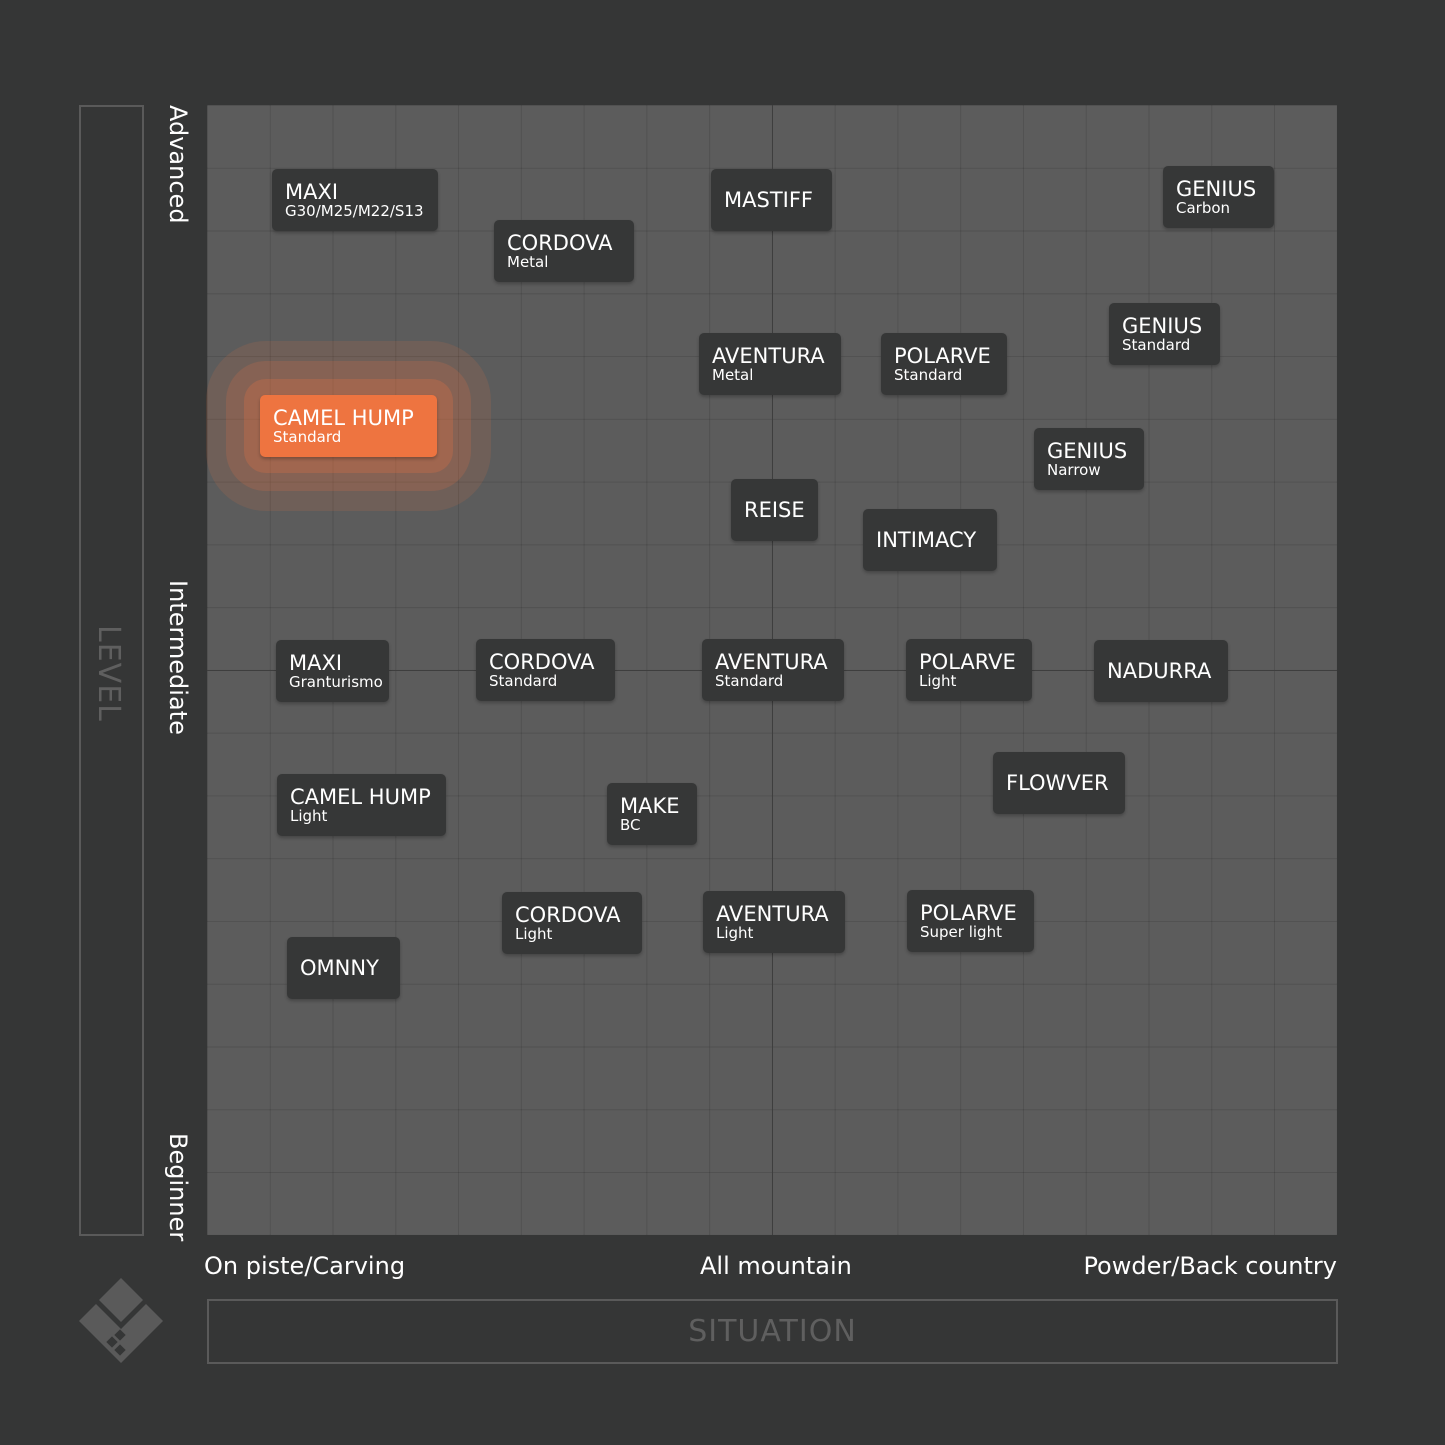  I want to click on product-node: CAMEL HUMP Standard, so click(348, 426).